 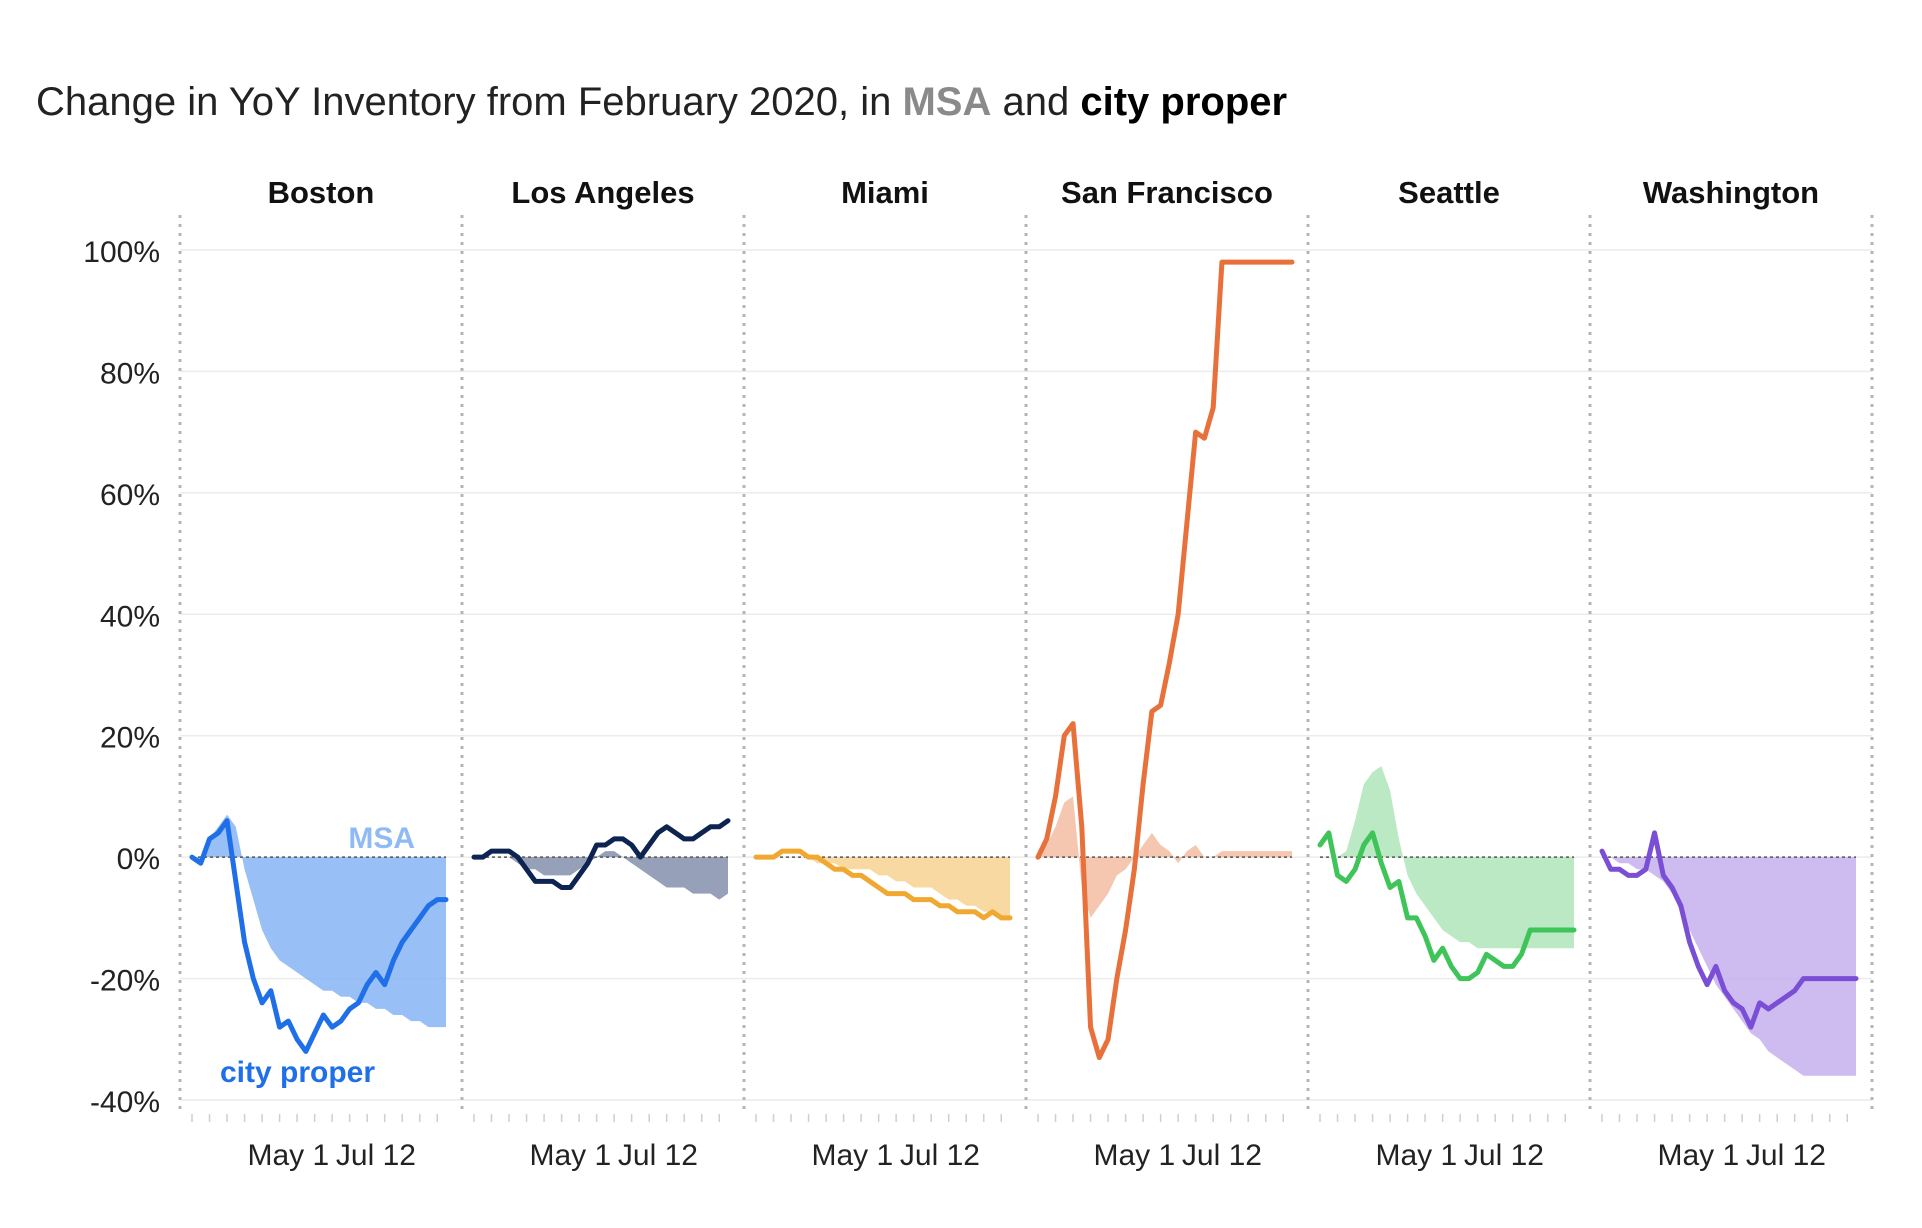 What do you see at coordinates (885, 192) in the screenshot?
I see `panel-title: Miami` at bounding box center [885, 192].